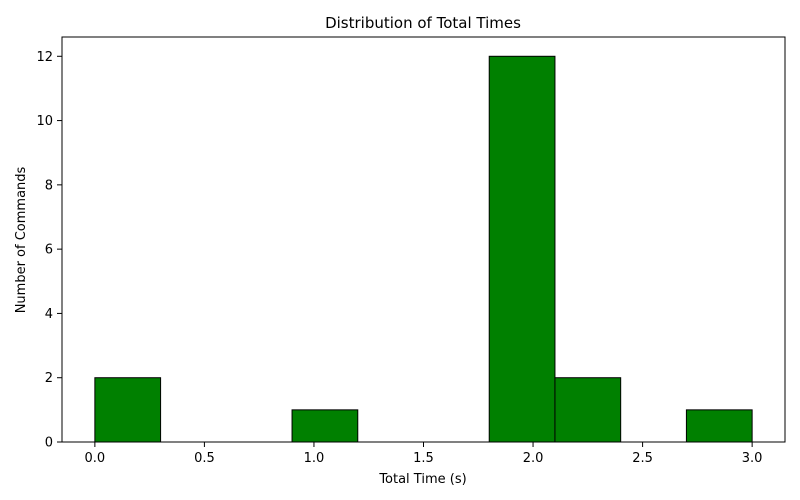 The image size is (800, 500). Describe the element at coordinates (533, 458) in the screenshot. I see `x-tick-label: 2.0` at that location.